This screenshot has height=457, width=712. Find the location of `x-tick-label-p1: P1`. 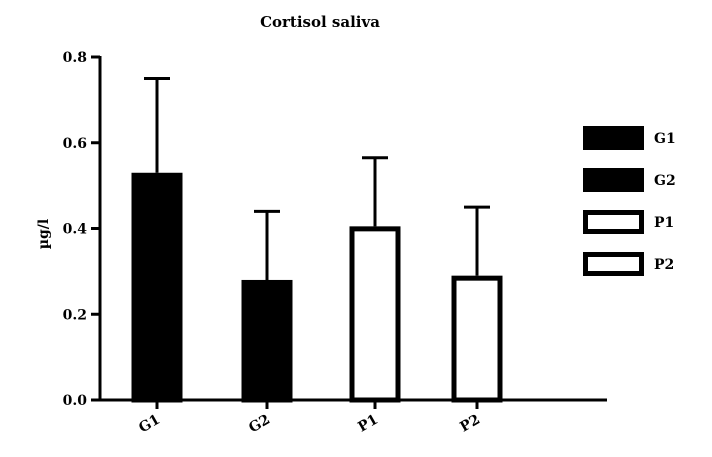

x-tick-label-p1: P1 is located at coordinates (368, 424).